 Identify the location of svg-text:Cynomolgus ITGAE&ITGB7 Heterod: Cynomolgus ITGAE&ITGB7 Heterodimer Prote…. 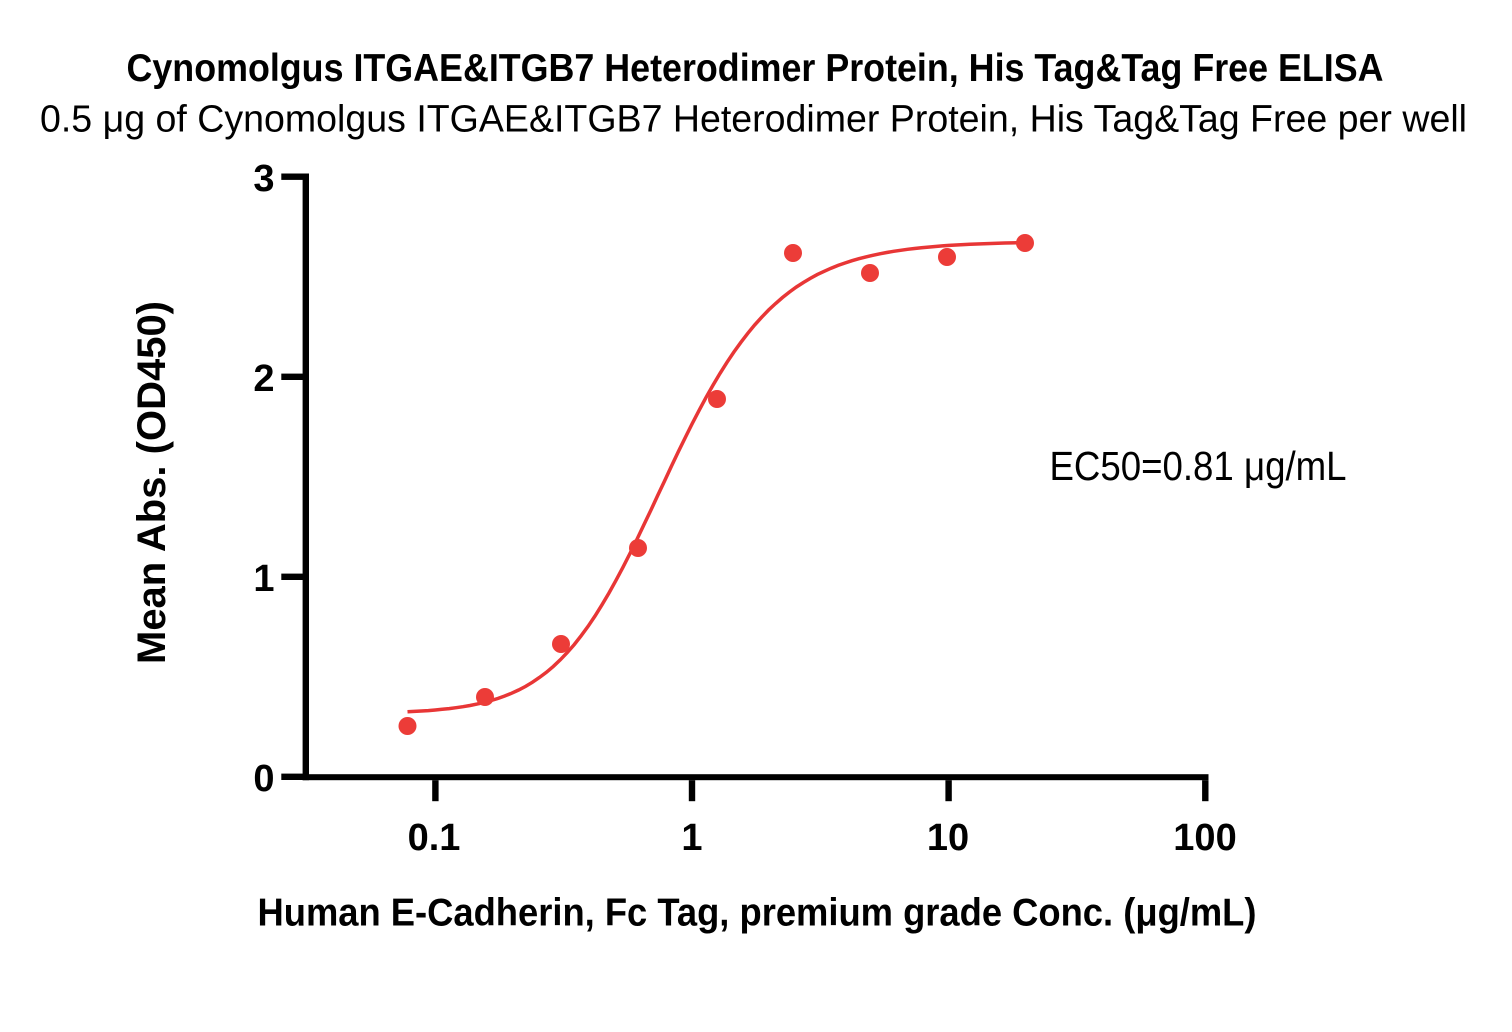
(755, 68).